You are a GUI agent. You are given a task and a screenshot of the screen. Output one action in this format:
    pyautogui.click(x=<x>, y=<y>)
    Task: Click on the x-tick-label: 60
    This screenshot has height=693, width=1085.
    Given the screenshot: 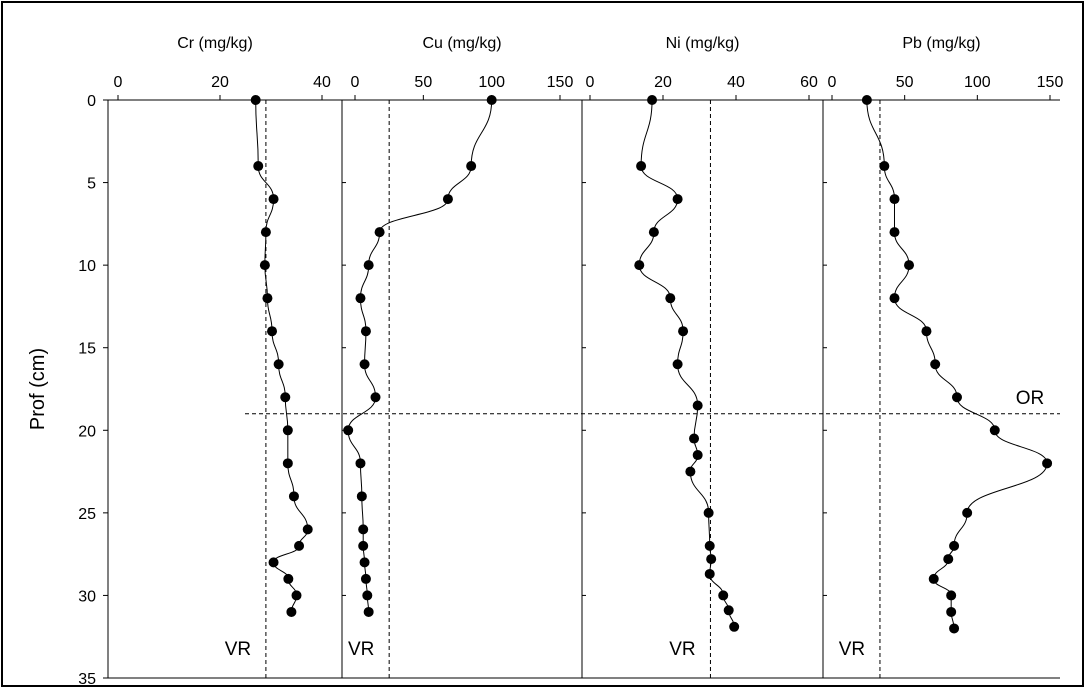 What is the action you would take?
    pyautogui.click(x=809, y=82)
    